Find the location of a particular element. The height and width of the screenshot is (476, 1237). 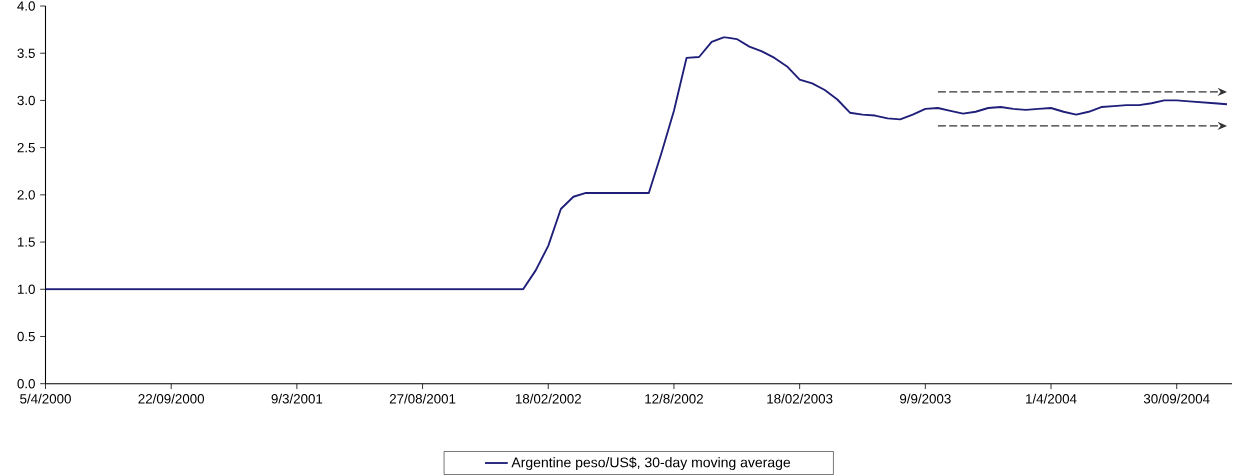

y-tick-label: 1.0 is located at coordinates (26, 289).